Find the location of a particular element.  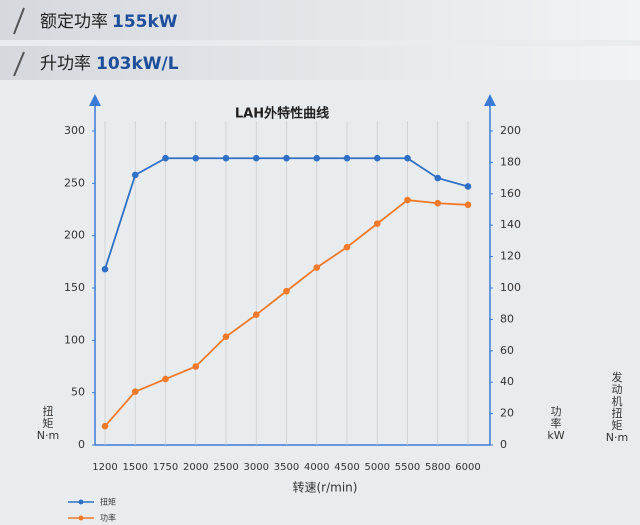

x-tick-label: 6000 is located at coordinates (467, 467).